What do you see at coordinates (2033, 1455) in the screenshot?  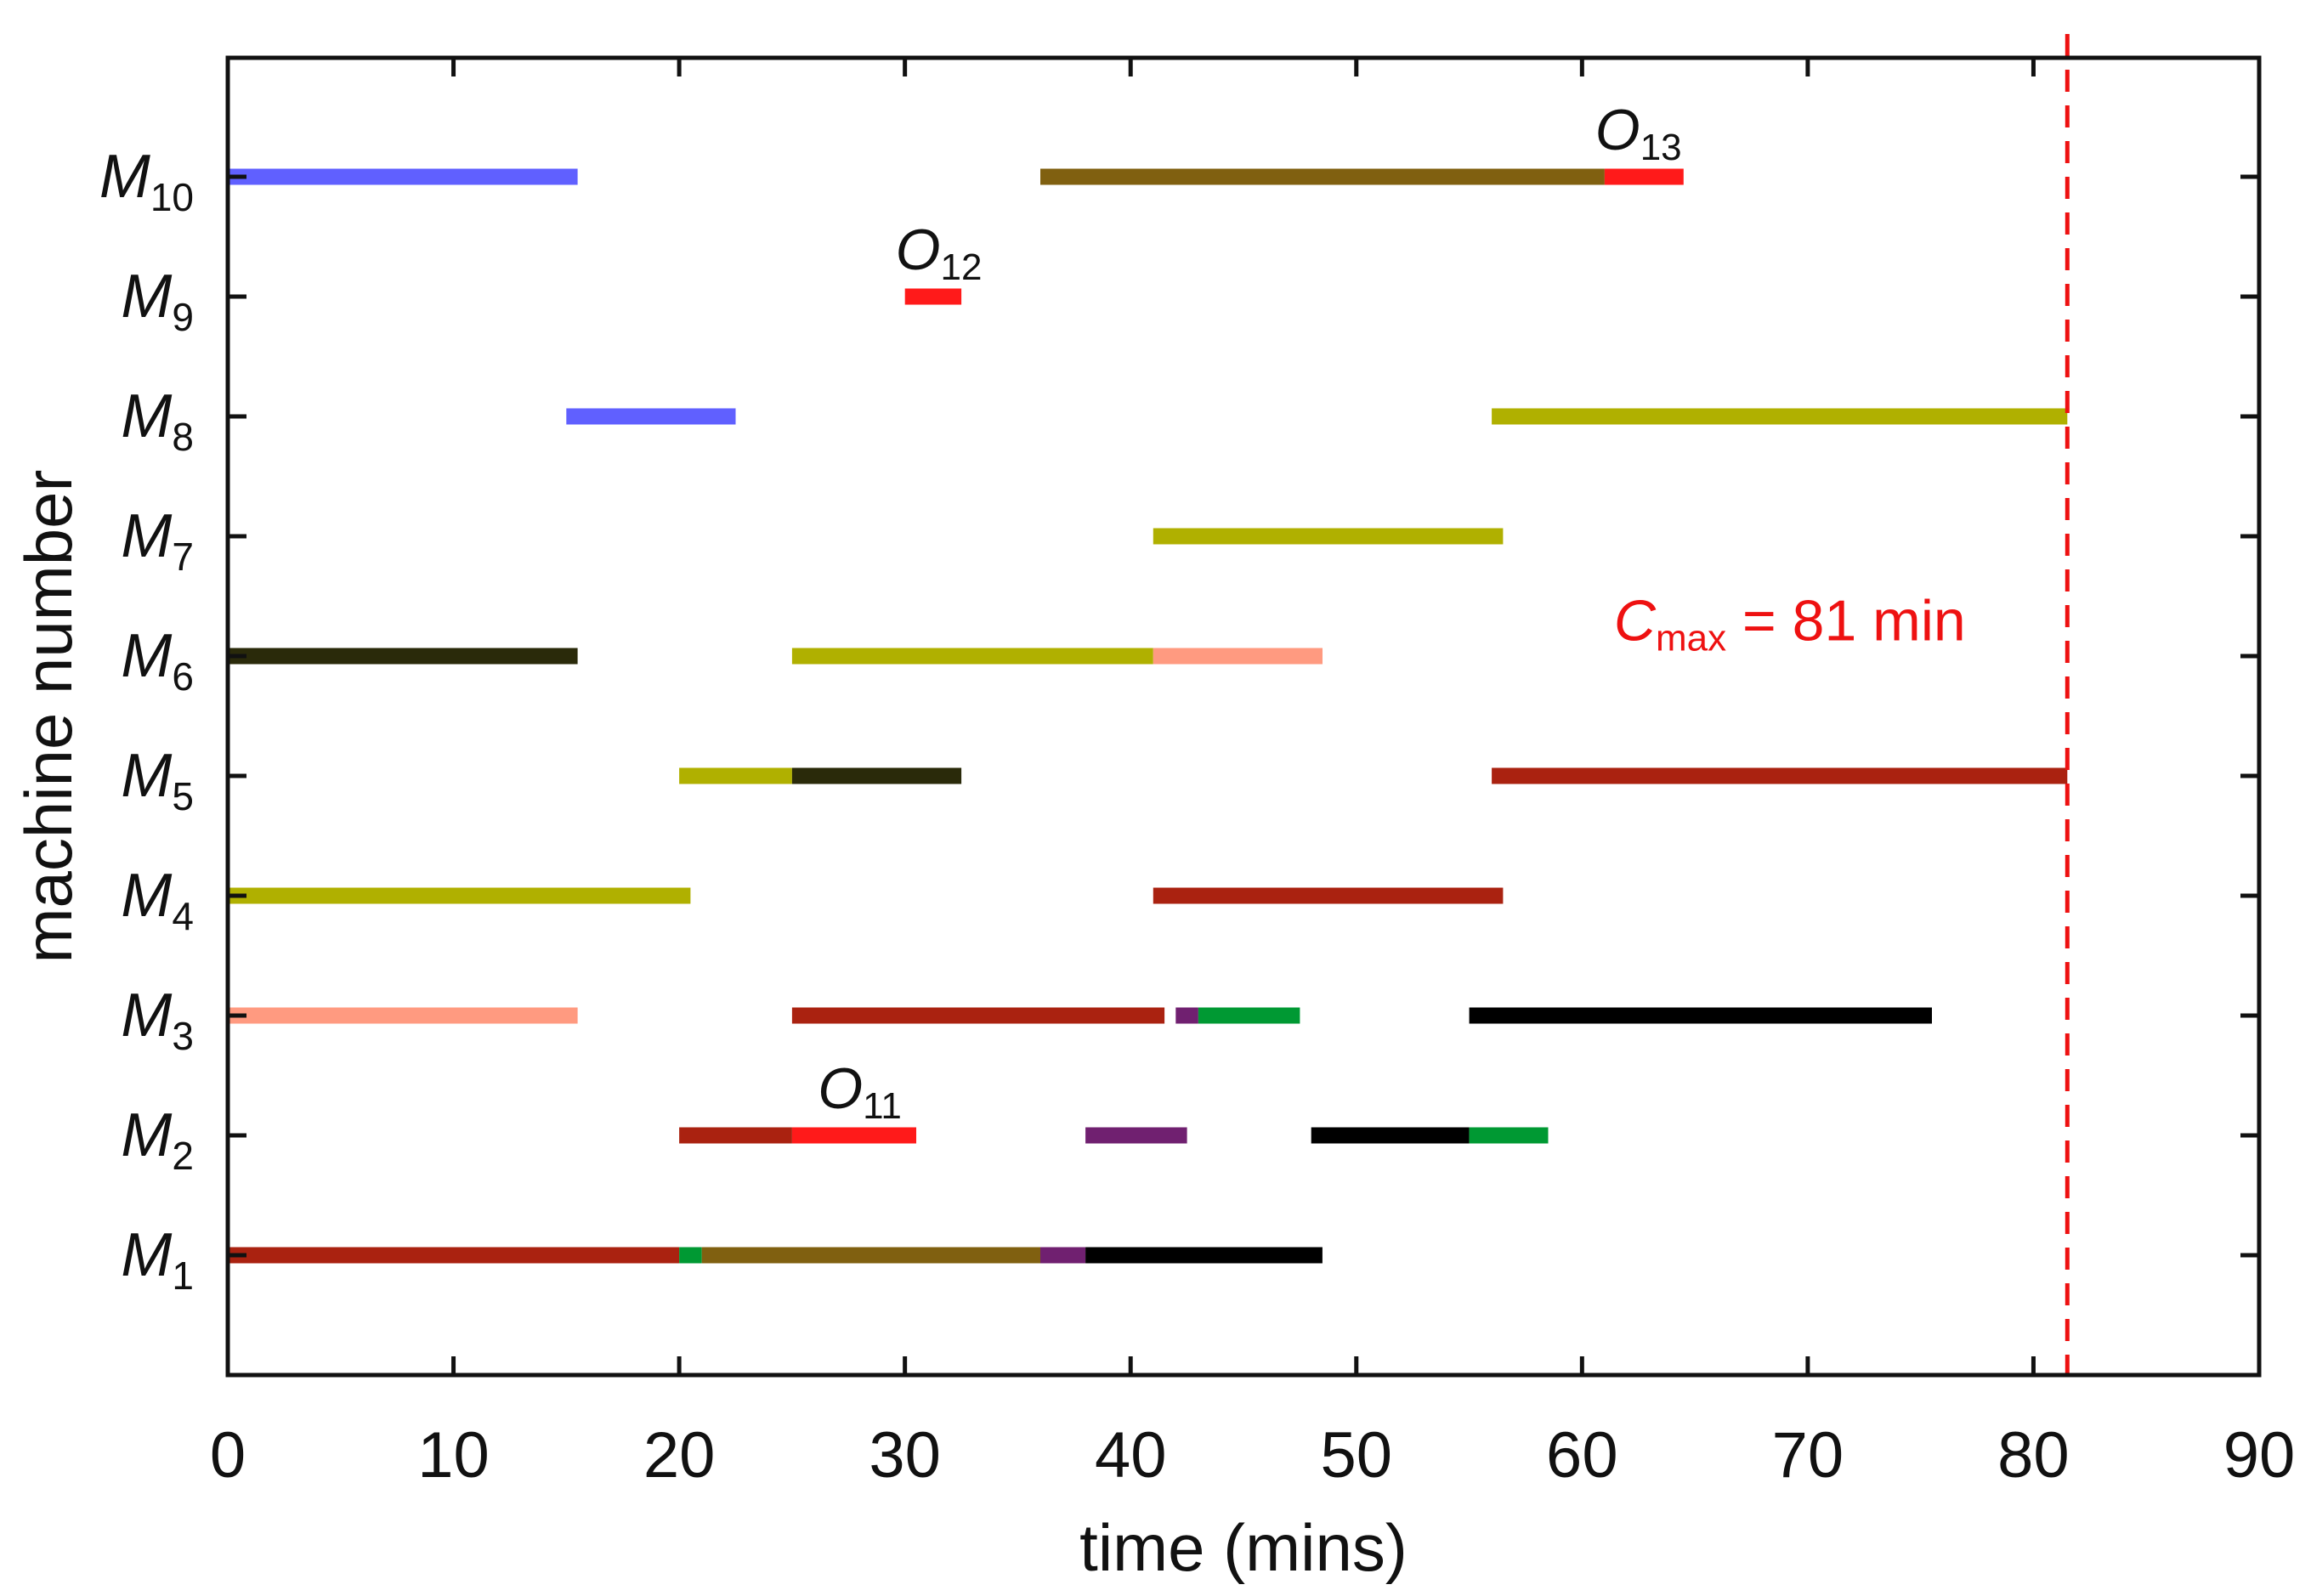 I see `x-tick-label-80: 80` at bounding box center [2033, 1455].